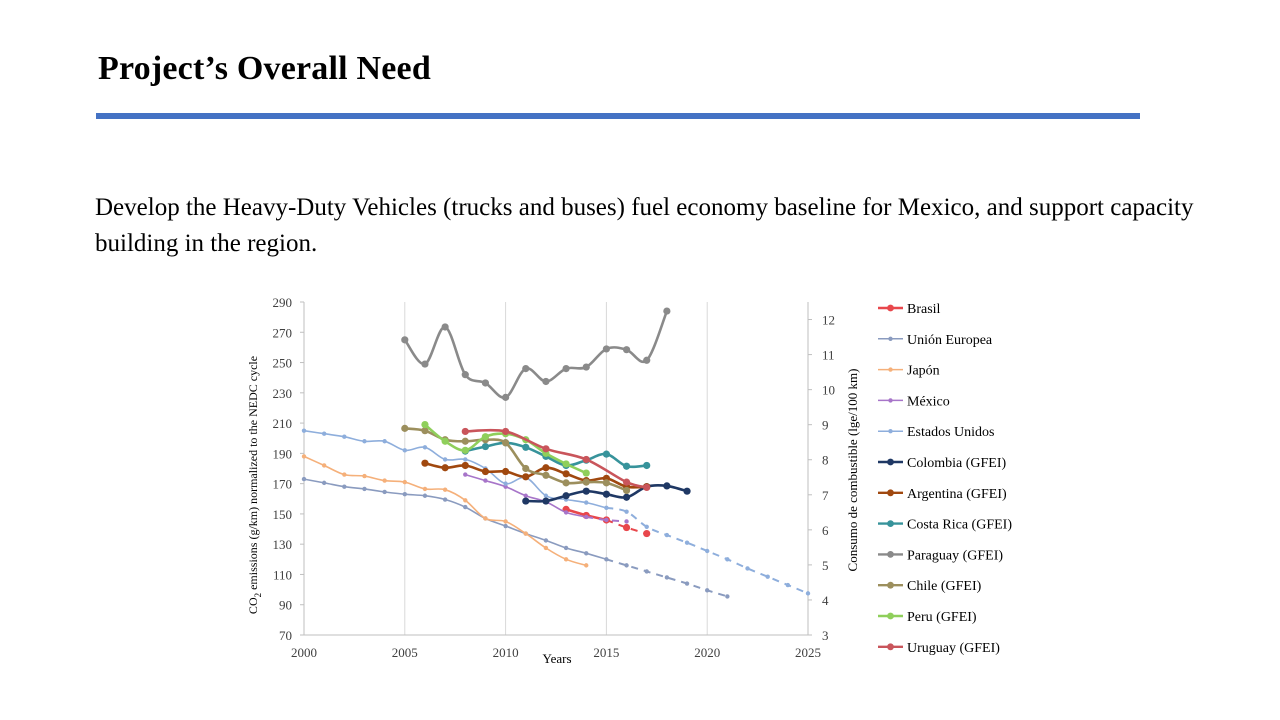 This screenshot has width=1280, height=720. What do you see at coordinates (825, 530) in the screenshot?
I see `y2-tick-label: 6` at bounding box center [825, 530].